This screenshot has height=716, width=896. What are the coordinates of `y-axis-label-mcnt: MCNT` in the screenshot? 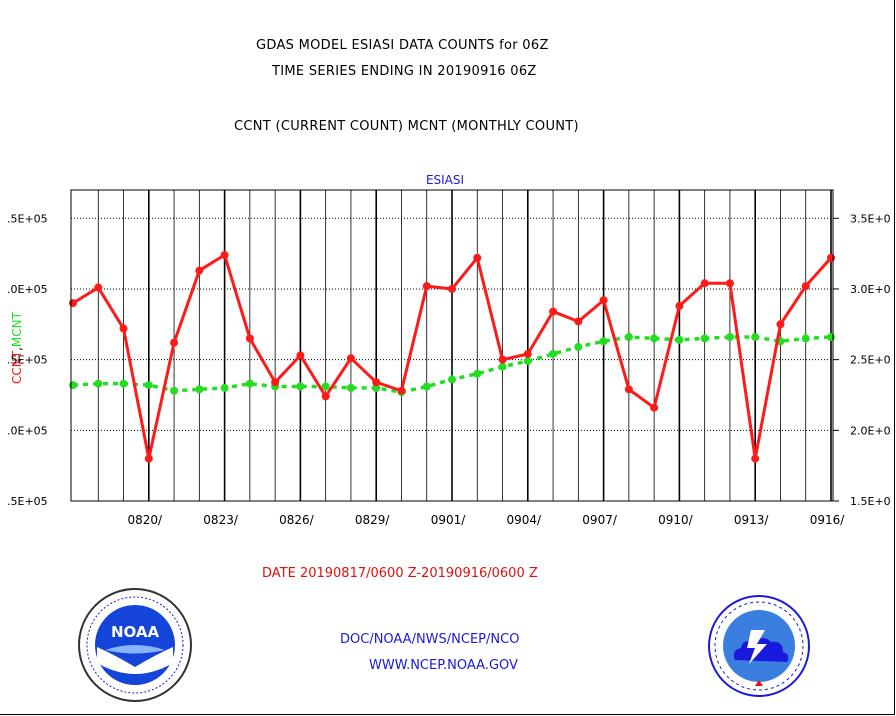 It's located at (17, 329).